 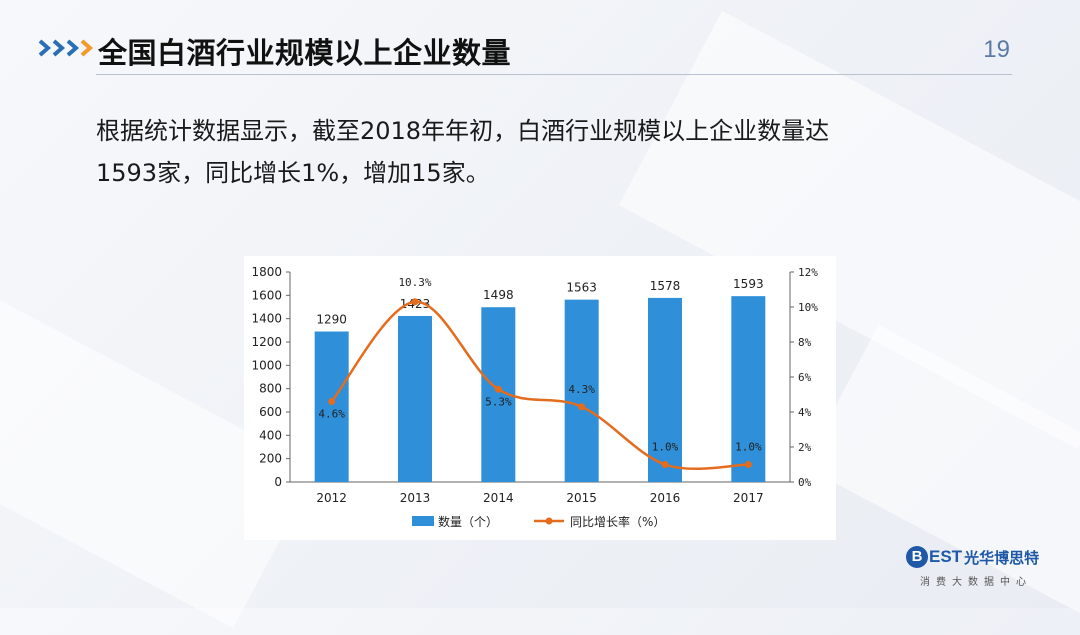 What do you see at coordinates (498, 498) in the screenshot?
I see `x-tick-label: 2014` at bounding box center [498, 498].